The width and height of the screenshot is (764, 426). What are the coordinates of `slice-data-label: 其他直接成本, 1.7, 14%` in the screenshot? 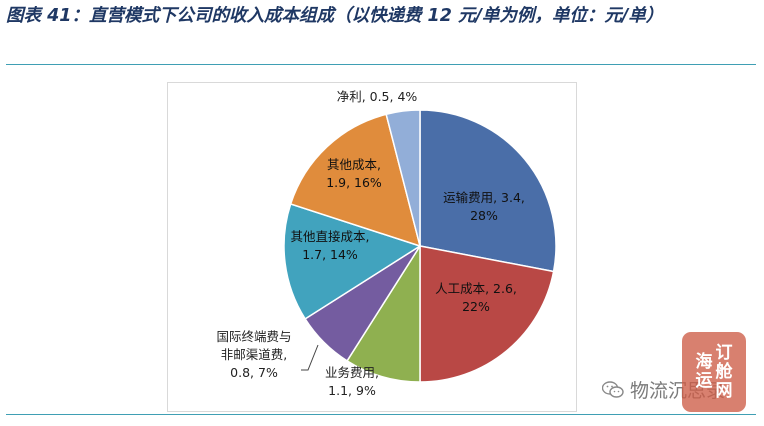 It's located at (330, 245).